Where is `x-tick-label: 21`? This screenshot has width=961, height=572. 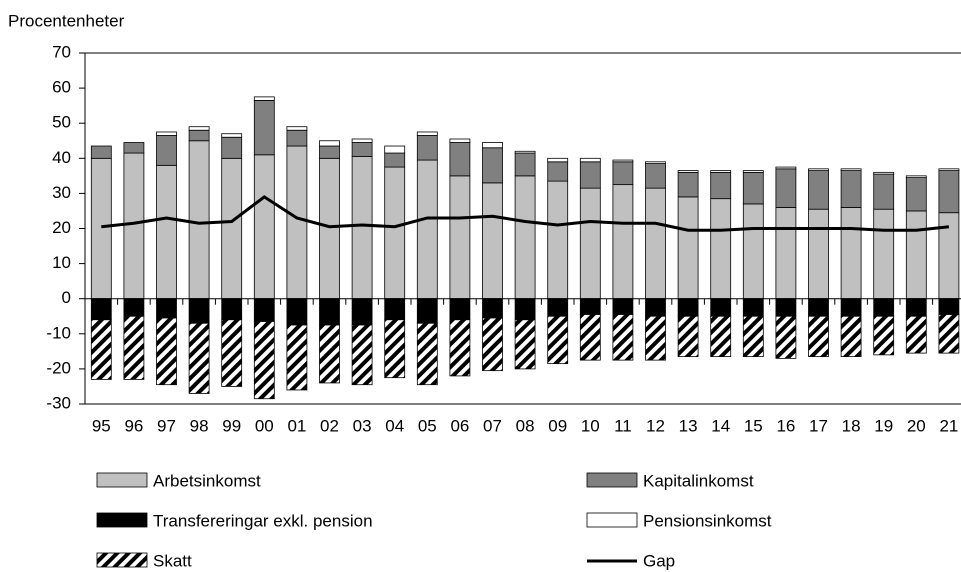
x-tick-label: 21 is located at coordinates (948, 425).